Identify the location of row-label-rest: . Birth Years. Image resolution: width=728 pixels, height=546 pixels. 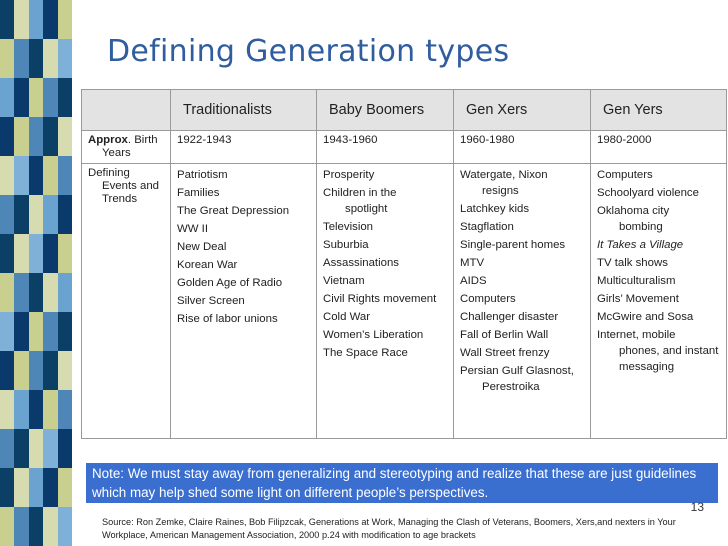
(130, 146).